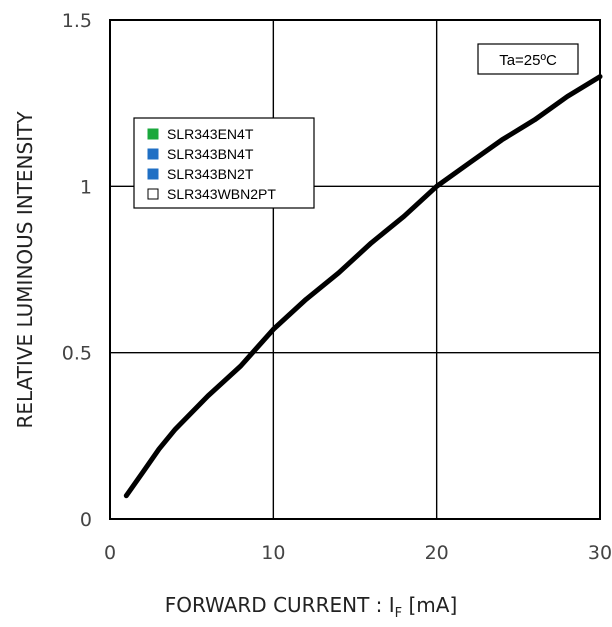  What do you see at coordinates (600, 553) in the screenshot?
I see `x-tick-label: 30` at bounding box center [600, 553].